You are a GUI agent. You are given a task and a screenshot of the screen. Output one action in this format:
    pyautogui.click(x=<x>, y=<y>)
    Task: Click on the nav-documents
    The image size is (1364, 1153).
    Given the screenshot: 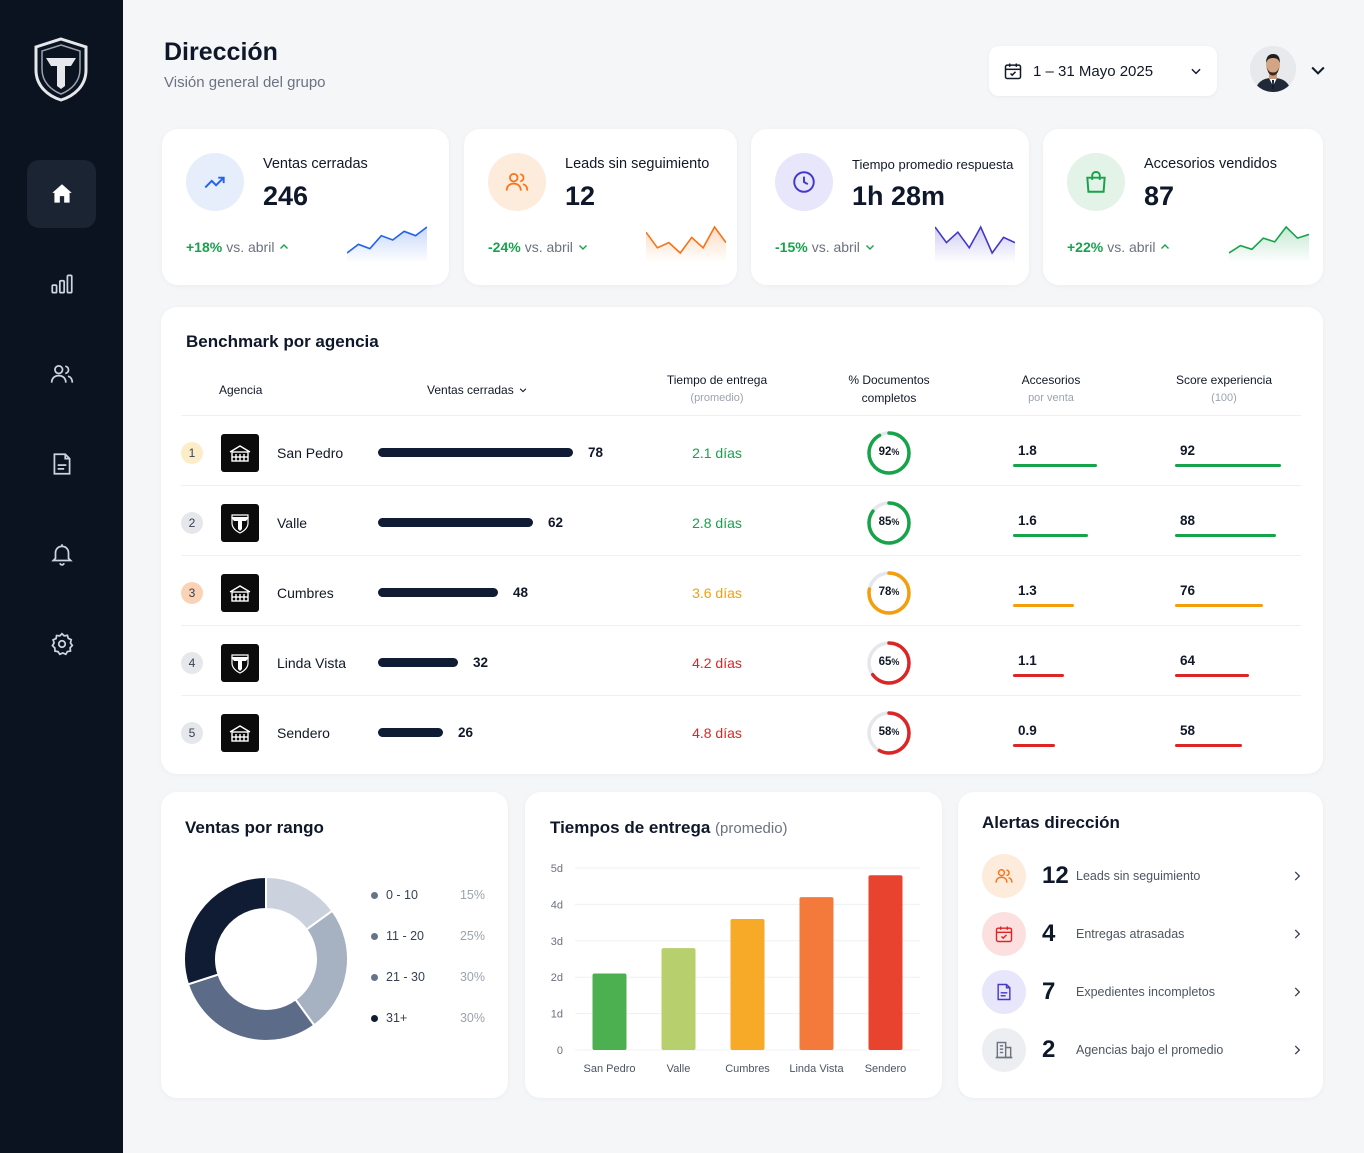 What is the action you would take?
    pyautogui.click(x=61, y=464)
    